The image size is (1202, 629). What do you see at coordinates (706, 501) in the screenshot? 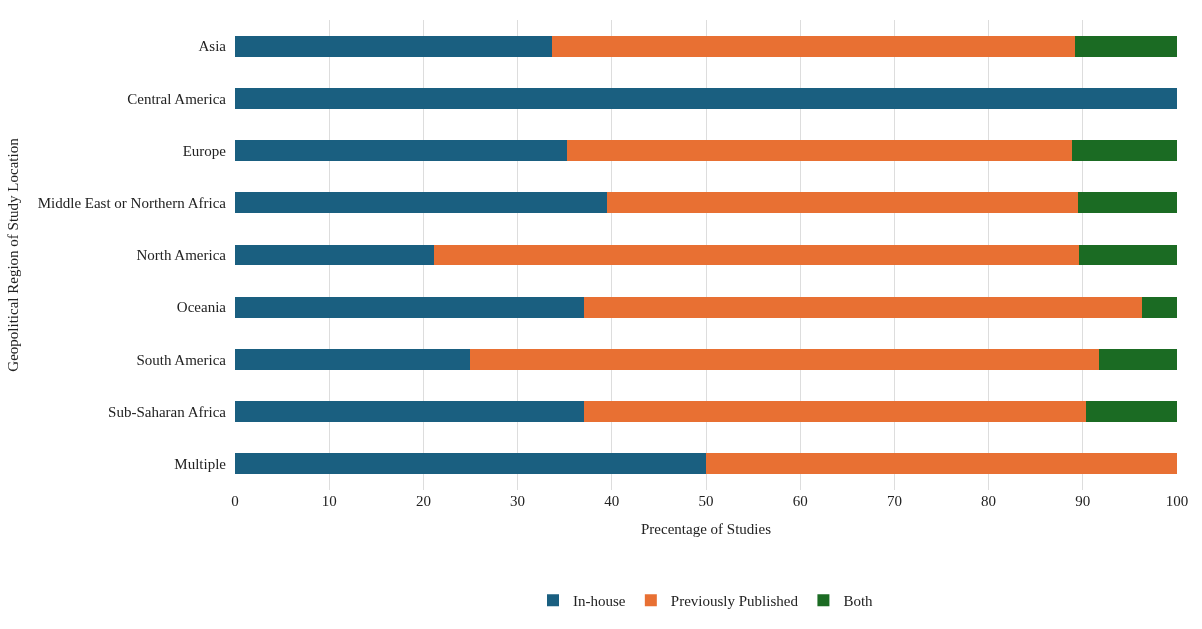
I see `x-tick-label: 50` at bounding box center [706, 501].